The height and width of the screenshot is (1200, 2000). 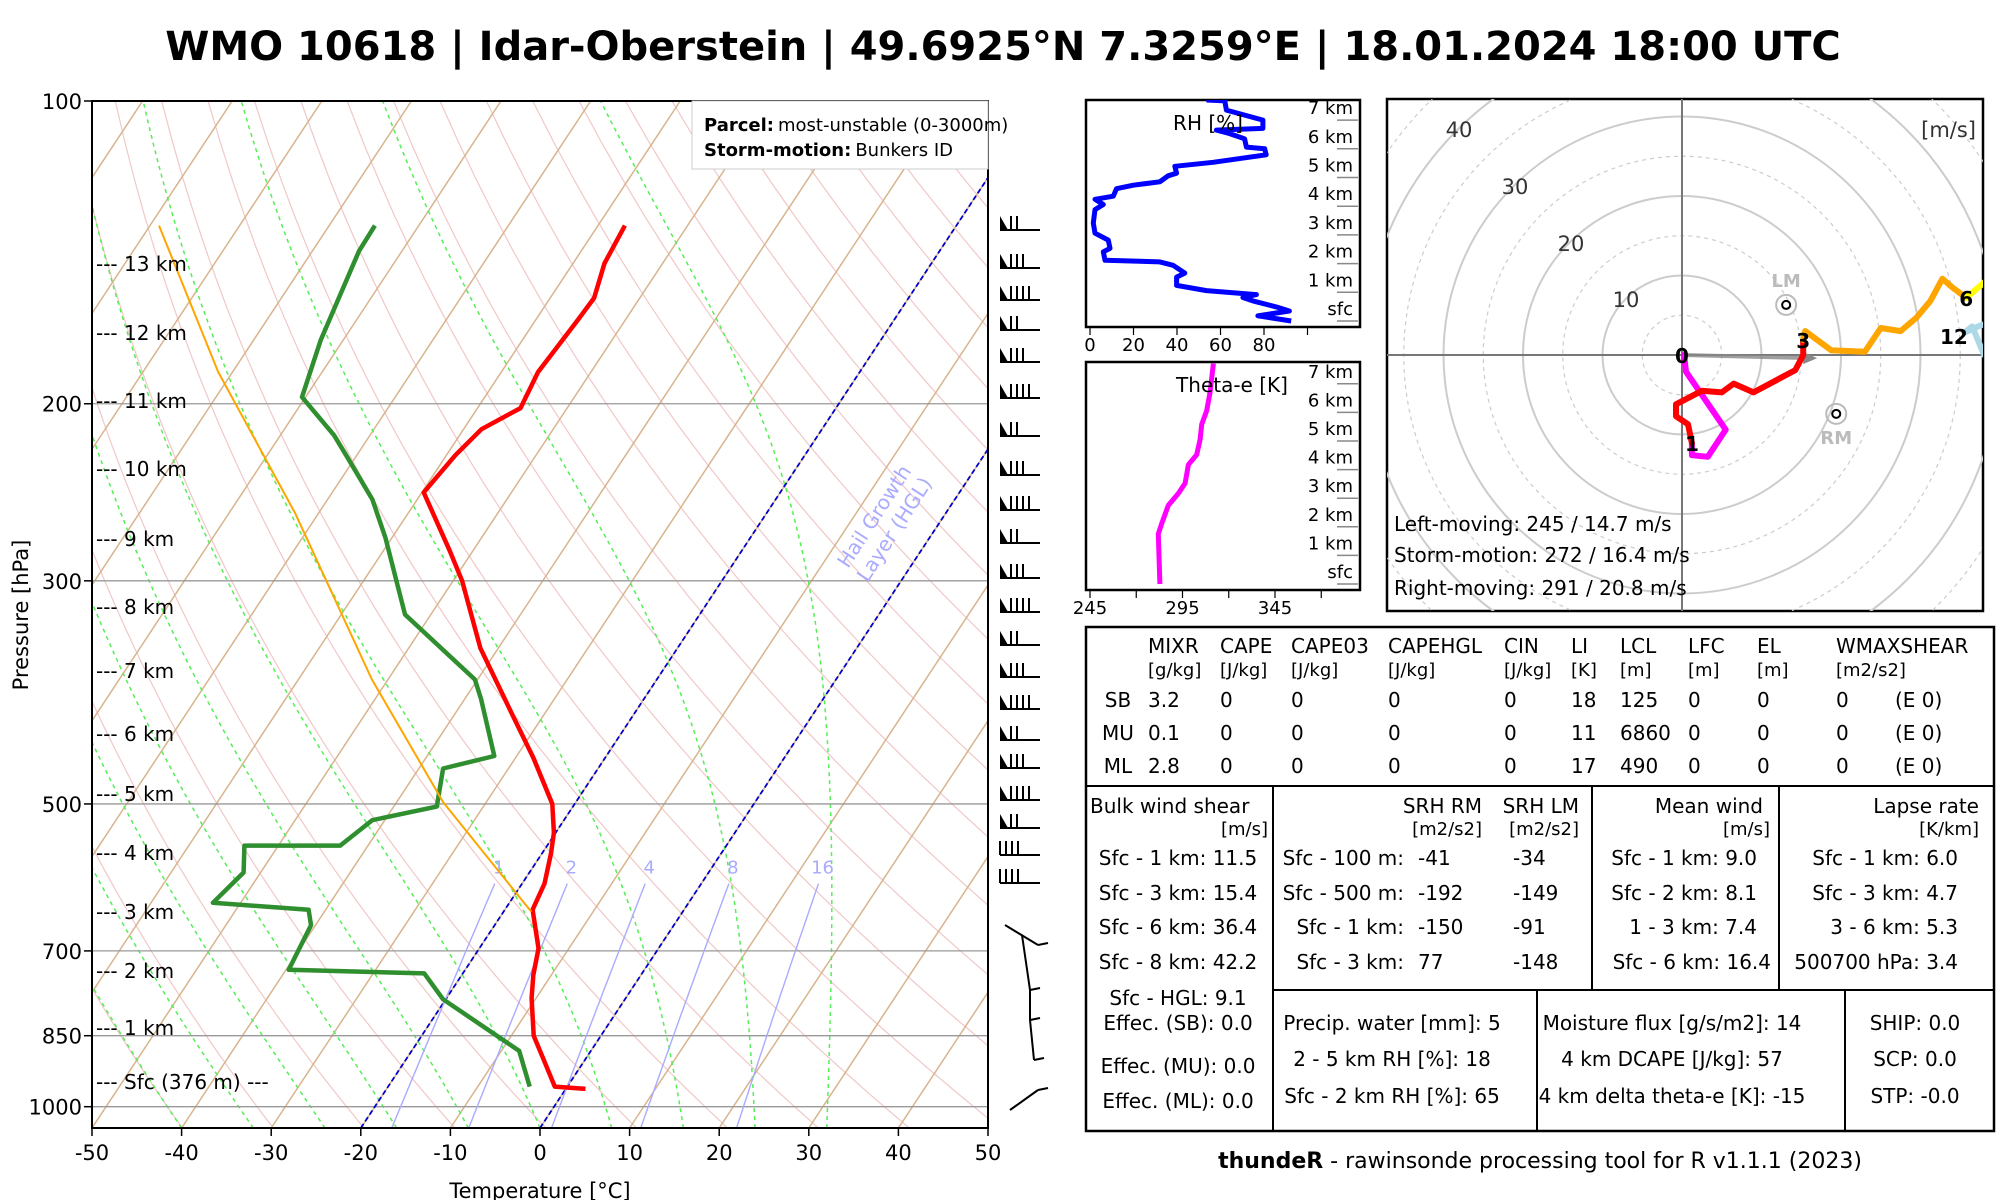 I want to click on table-cell: (E 0), so click(x=1918, y=733).